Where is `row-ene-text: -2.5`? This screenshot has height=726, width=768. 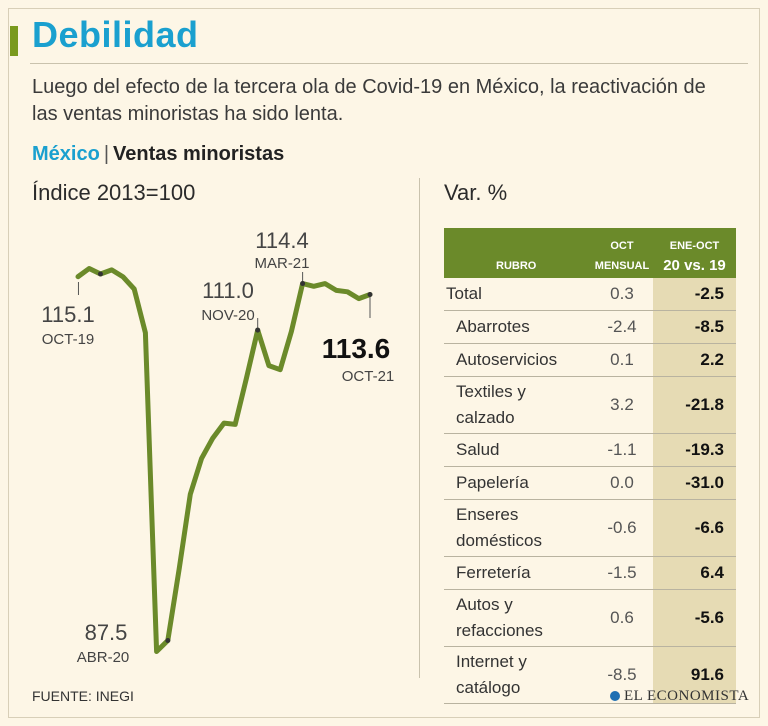
row-ene-text: -2.5 is located at coordinates (709, 293).